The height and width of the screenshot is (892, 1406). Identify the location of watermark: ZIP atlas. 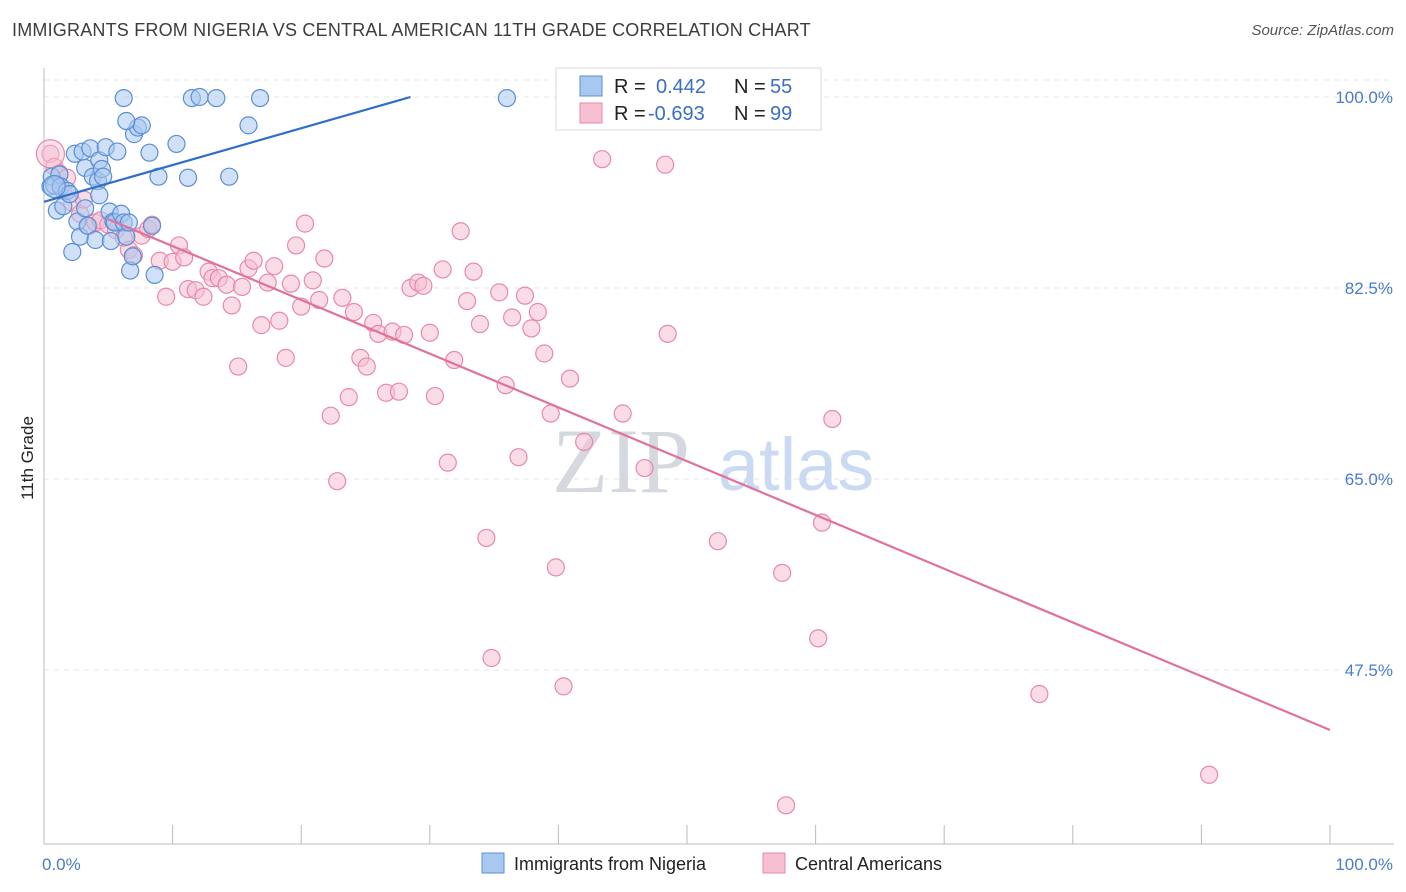
(713, 461).